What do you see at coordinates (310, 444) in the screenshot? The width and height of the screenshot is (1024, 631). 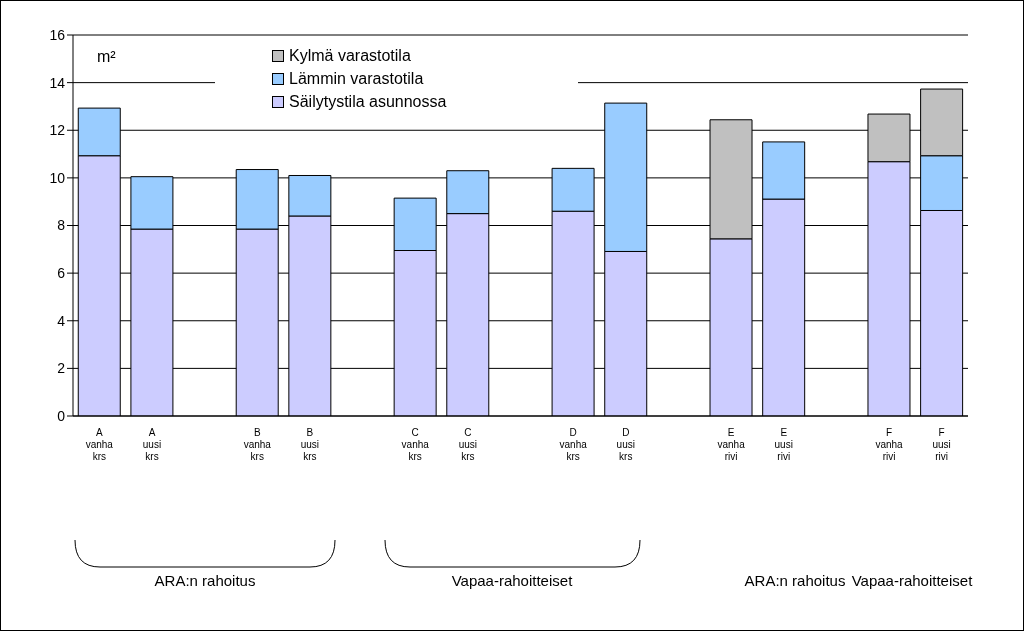 I see `x-tick-label: B uusi krs` at bounding box center [310, 444].